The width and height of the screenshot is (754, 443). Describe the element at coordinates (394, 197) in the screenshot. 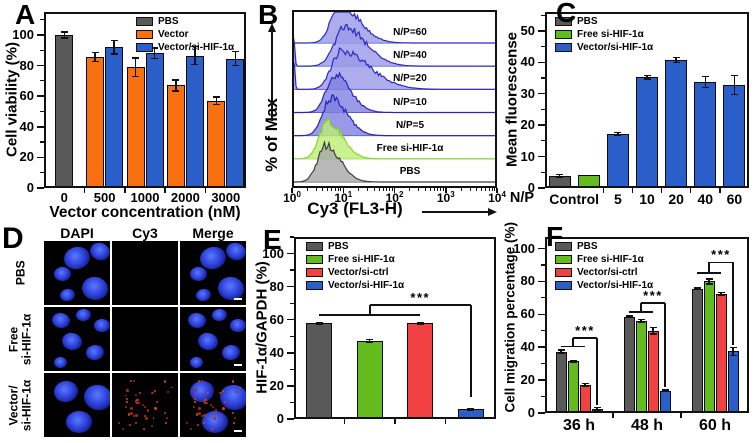

I see `x-tick-label: 102` at that location.